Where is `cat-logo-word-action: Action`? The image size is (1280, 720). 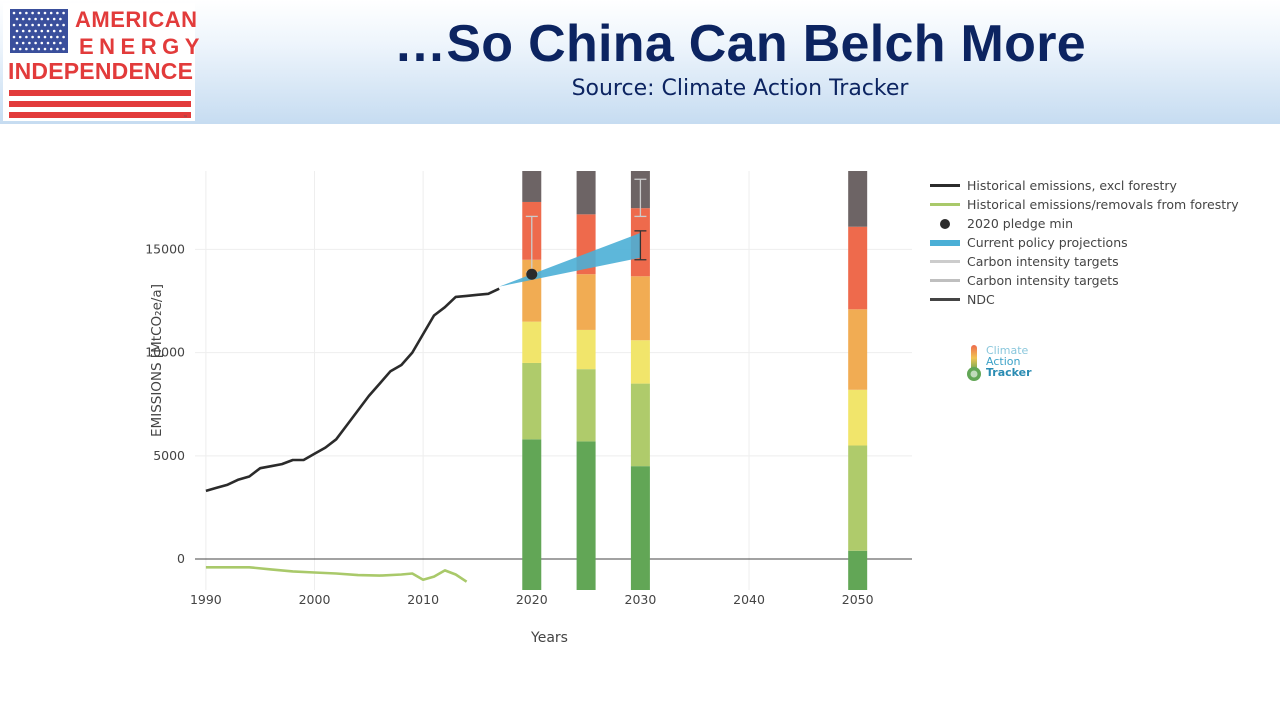 cat-logo-word-action: Action is located at coordinates (1003, 361).